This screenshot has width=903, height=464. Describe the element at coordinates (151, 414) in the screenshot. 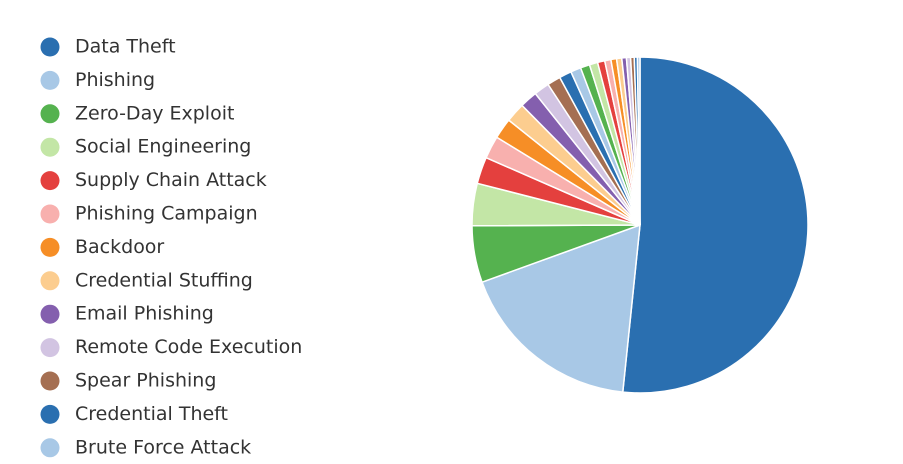

I see `legend-label: Credential Theft` at that location.